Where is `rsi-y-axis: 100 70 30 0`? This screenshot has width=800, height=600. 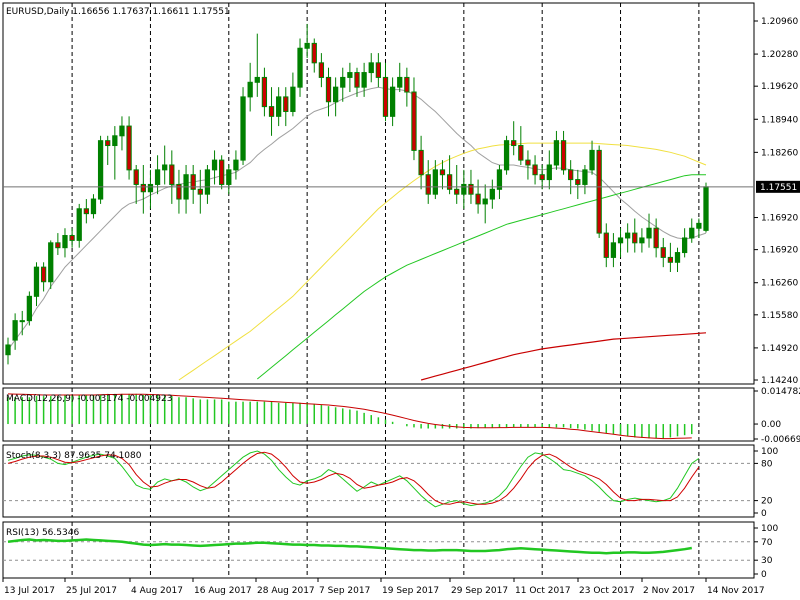
rsi-y-axis: 100 70 30 0 is located at coordinates (766, 552).